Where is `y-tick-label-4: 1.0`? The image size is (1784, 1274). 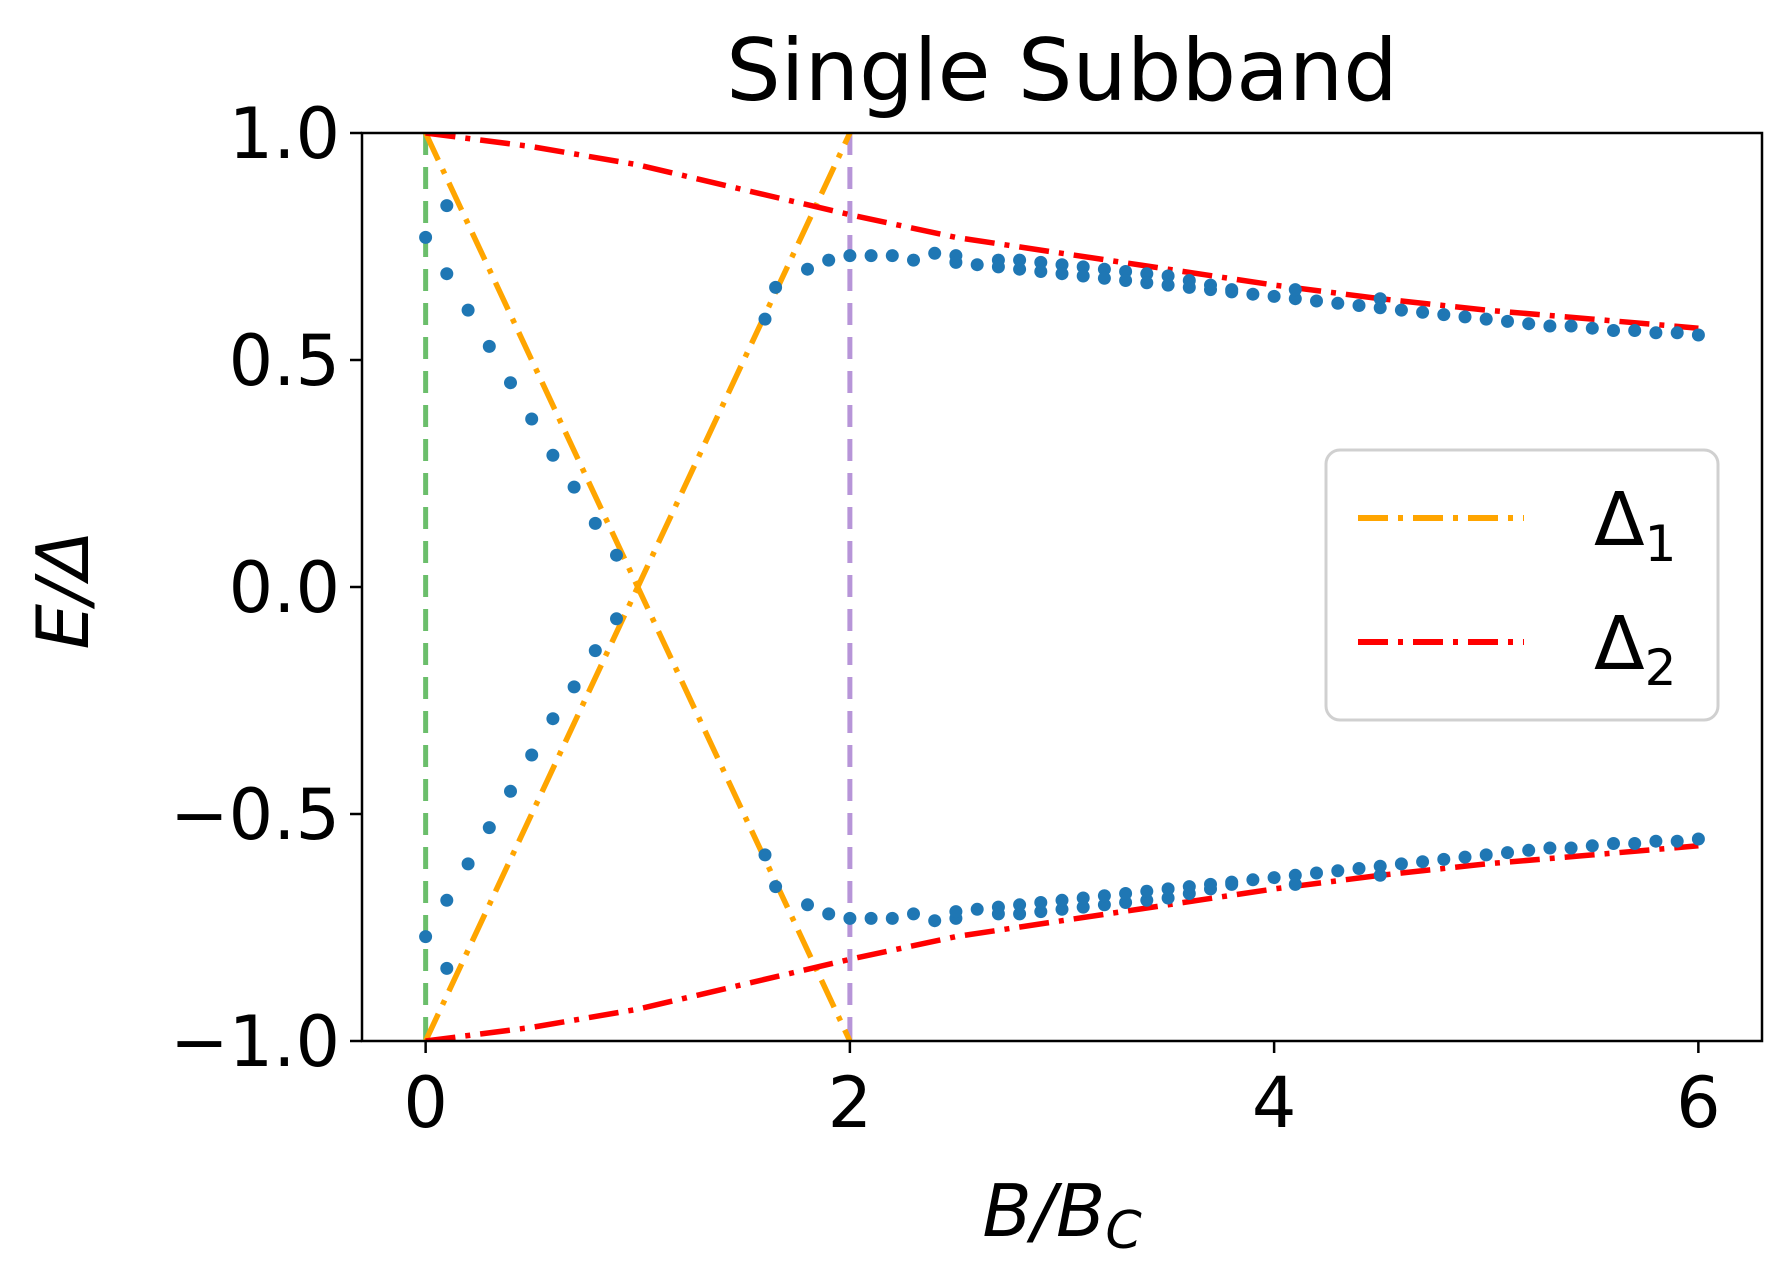 y-tick-label-4: 1.0 is located at coordinates (284, 134).